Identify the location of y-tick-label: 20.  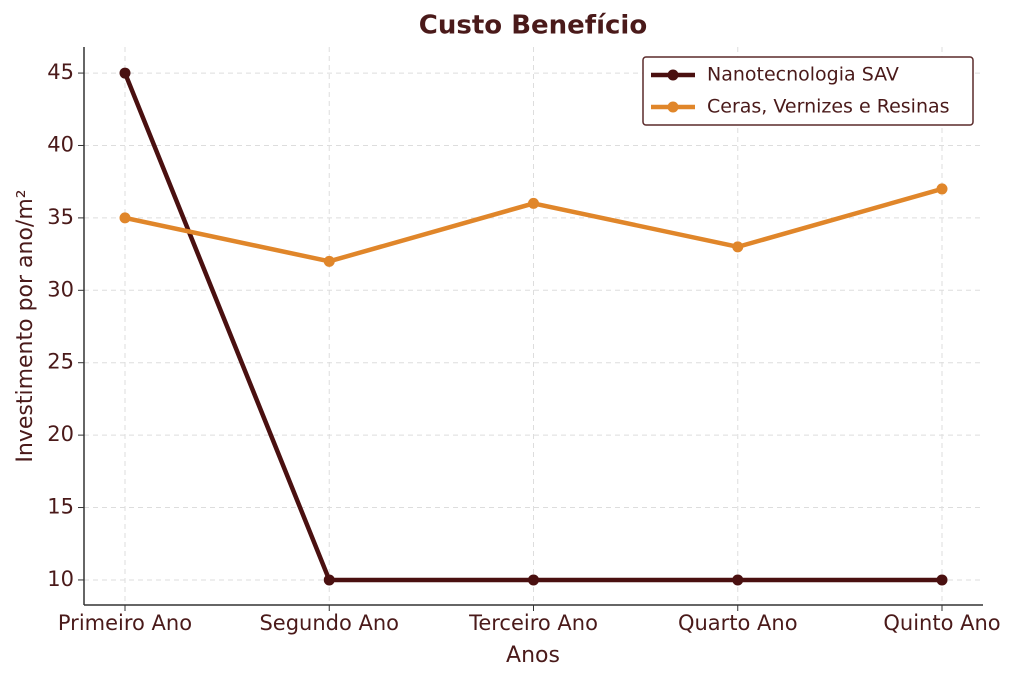
(60, 434).